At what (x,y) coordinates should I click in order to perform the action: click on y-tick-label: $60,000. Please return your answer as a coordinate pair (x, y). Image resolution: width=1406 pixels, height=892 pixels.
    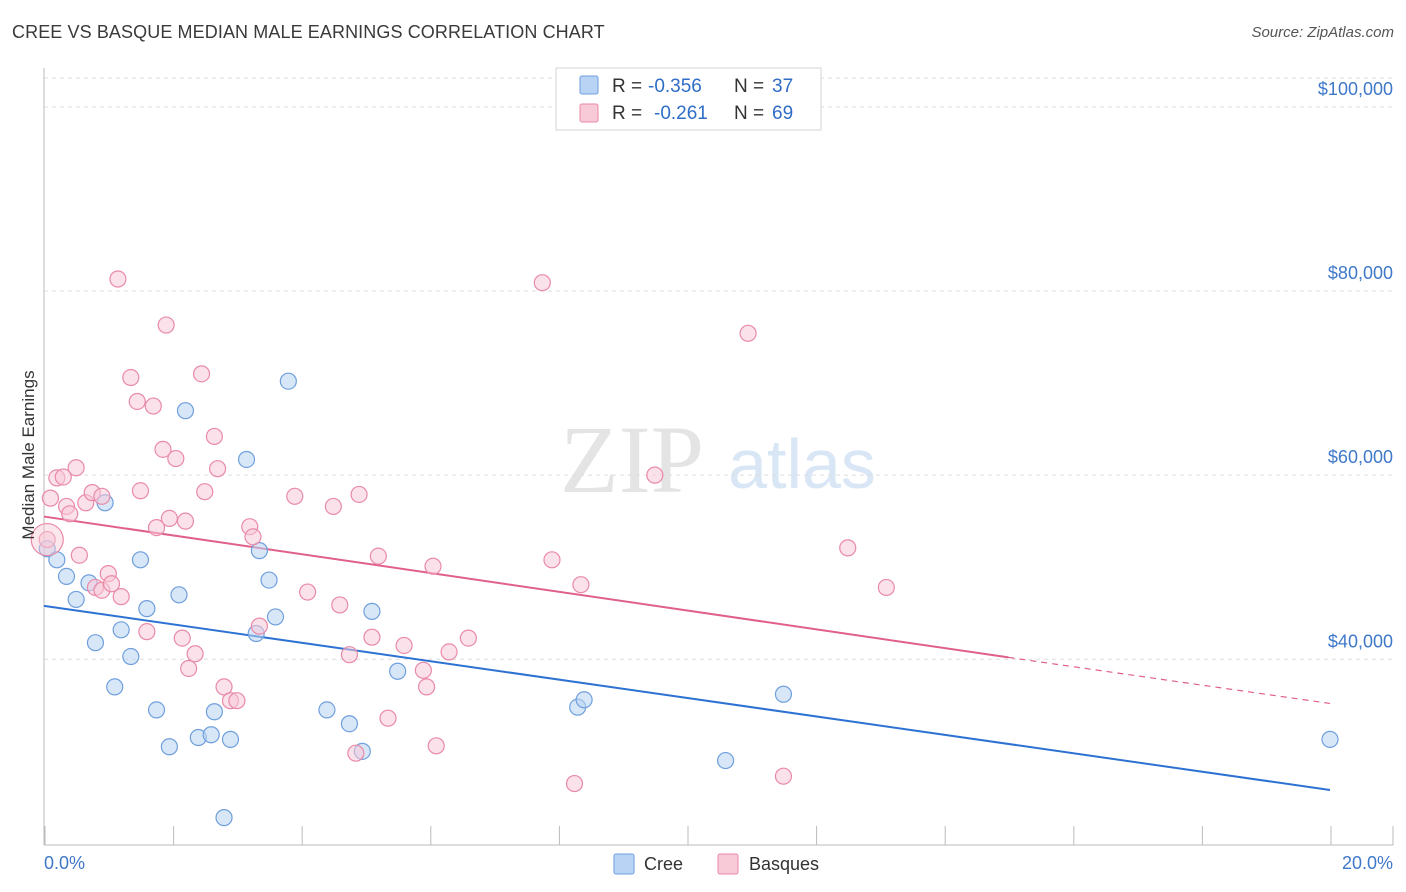
    Looking at the image, I should click on (1360, 457).